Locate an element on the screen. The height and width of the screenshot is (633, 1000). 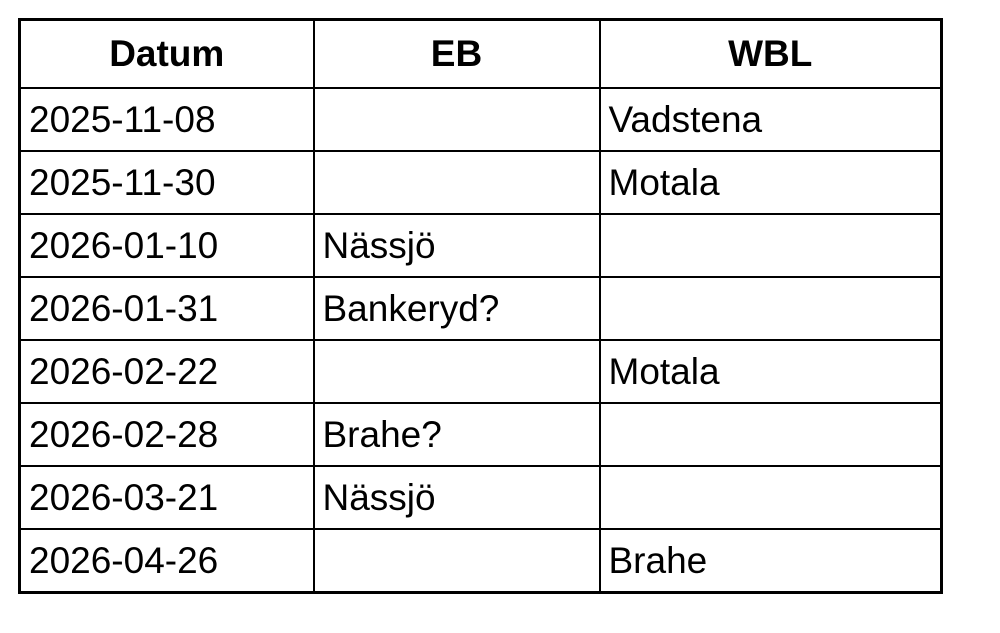
date-cell: 2026-01-31 is located at coordinates (166, 308).